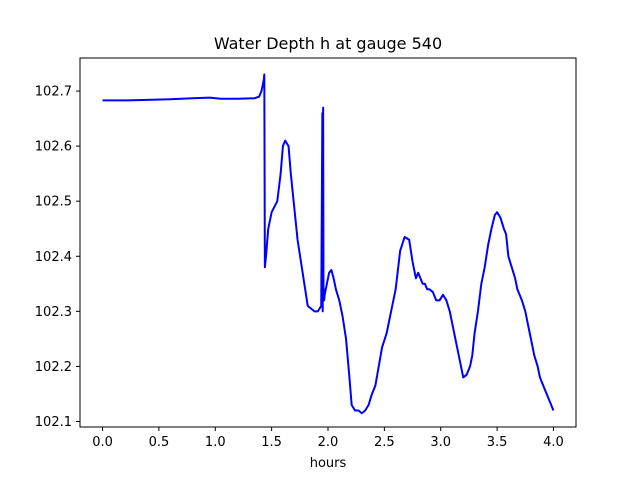 This screenshot has height=480, width=640. Describe the element at coordinates (553, 442) in the screenshot. I see `x-tick-label: 4.0` at that location.